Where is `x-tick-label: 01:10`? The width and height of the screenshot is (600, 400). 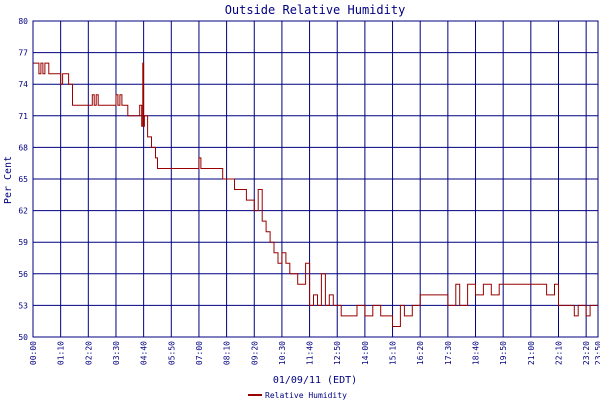
x-tick-label: 01:10 is located at coordinates (61, 353).